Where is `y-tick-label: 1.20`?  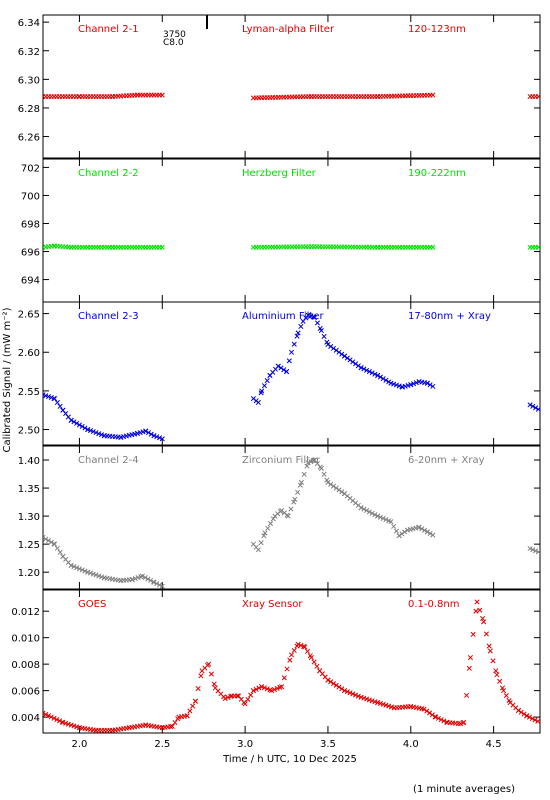 y-tick-label: 1.20 is located at coordinates (29, 573).